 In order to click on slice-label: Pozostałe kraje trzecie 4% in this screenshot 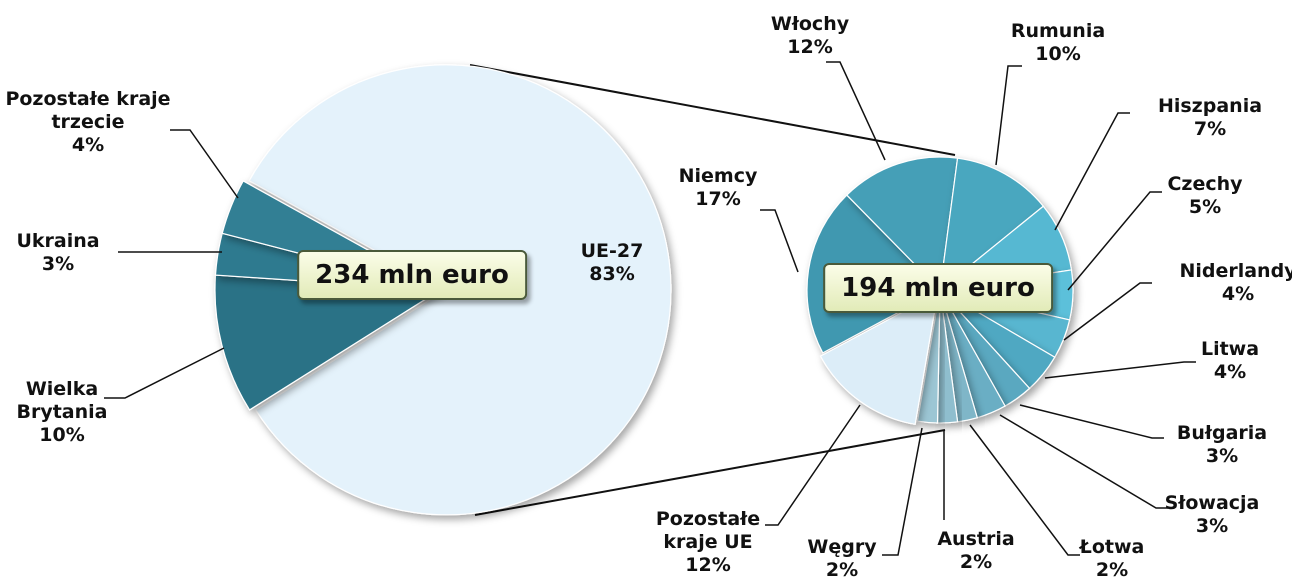, I will do `click(88, 122)`.